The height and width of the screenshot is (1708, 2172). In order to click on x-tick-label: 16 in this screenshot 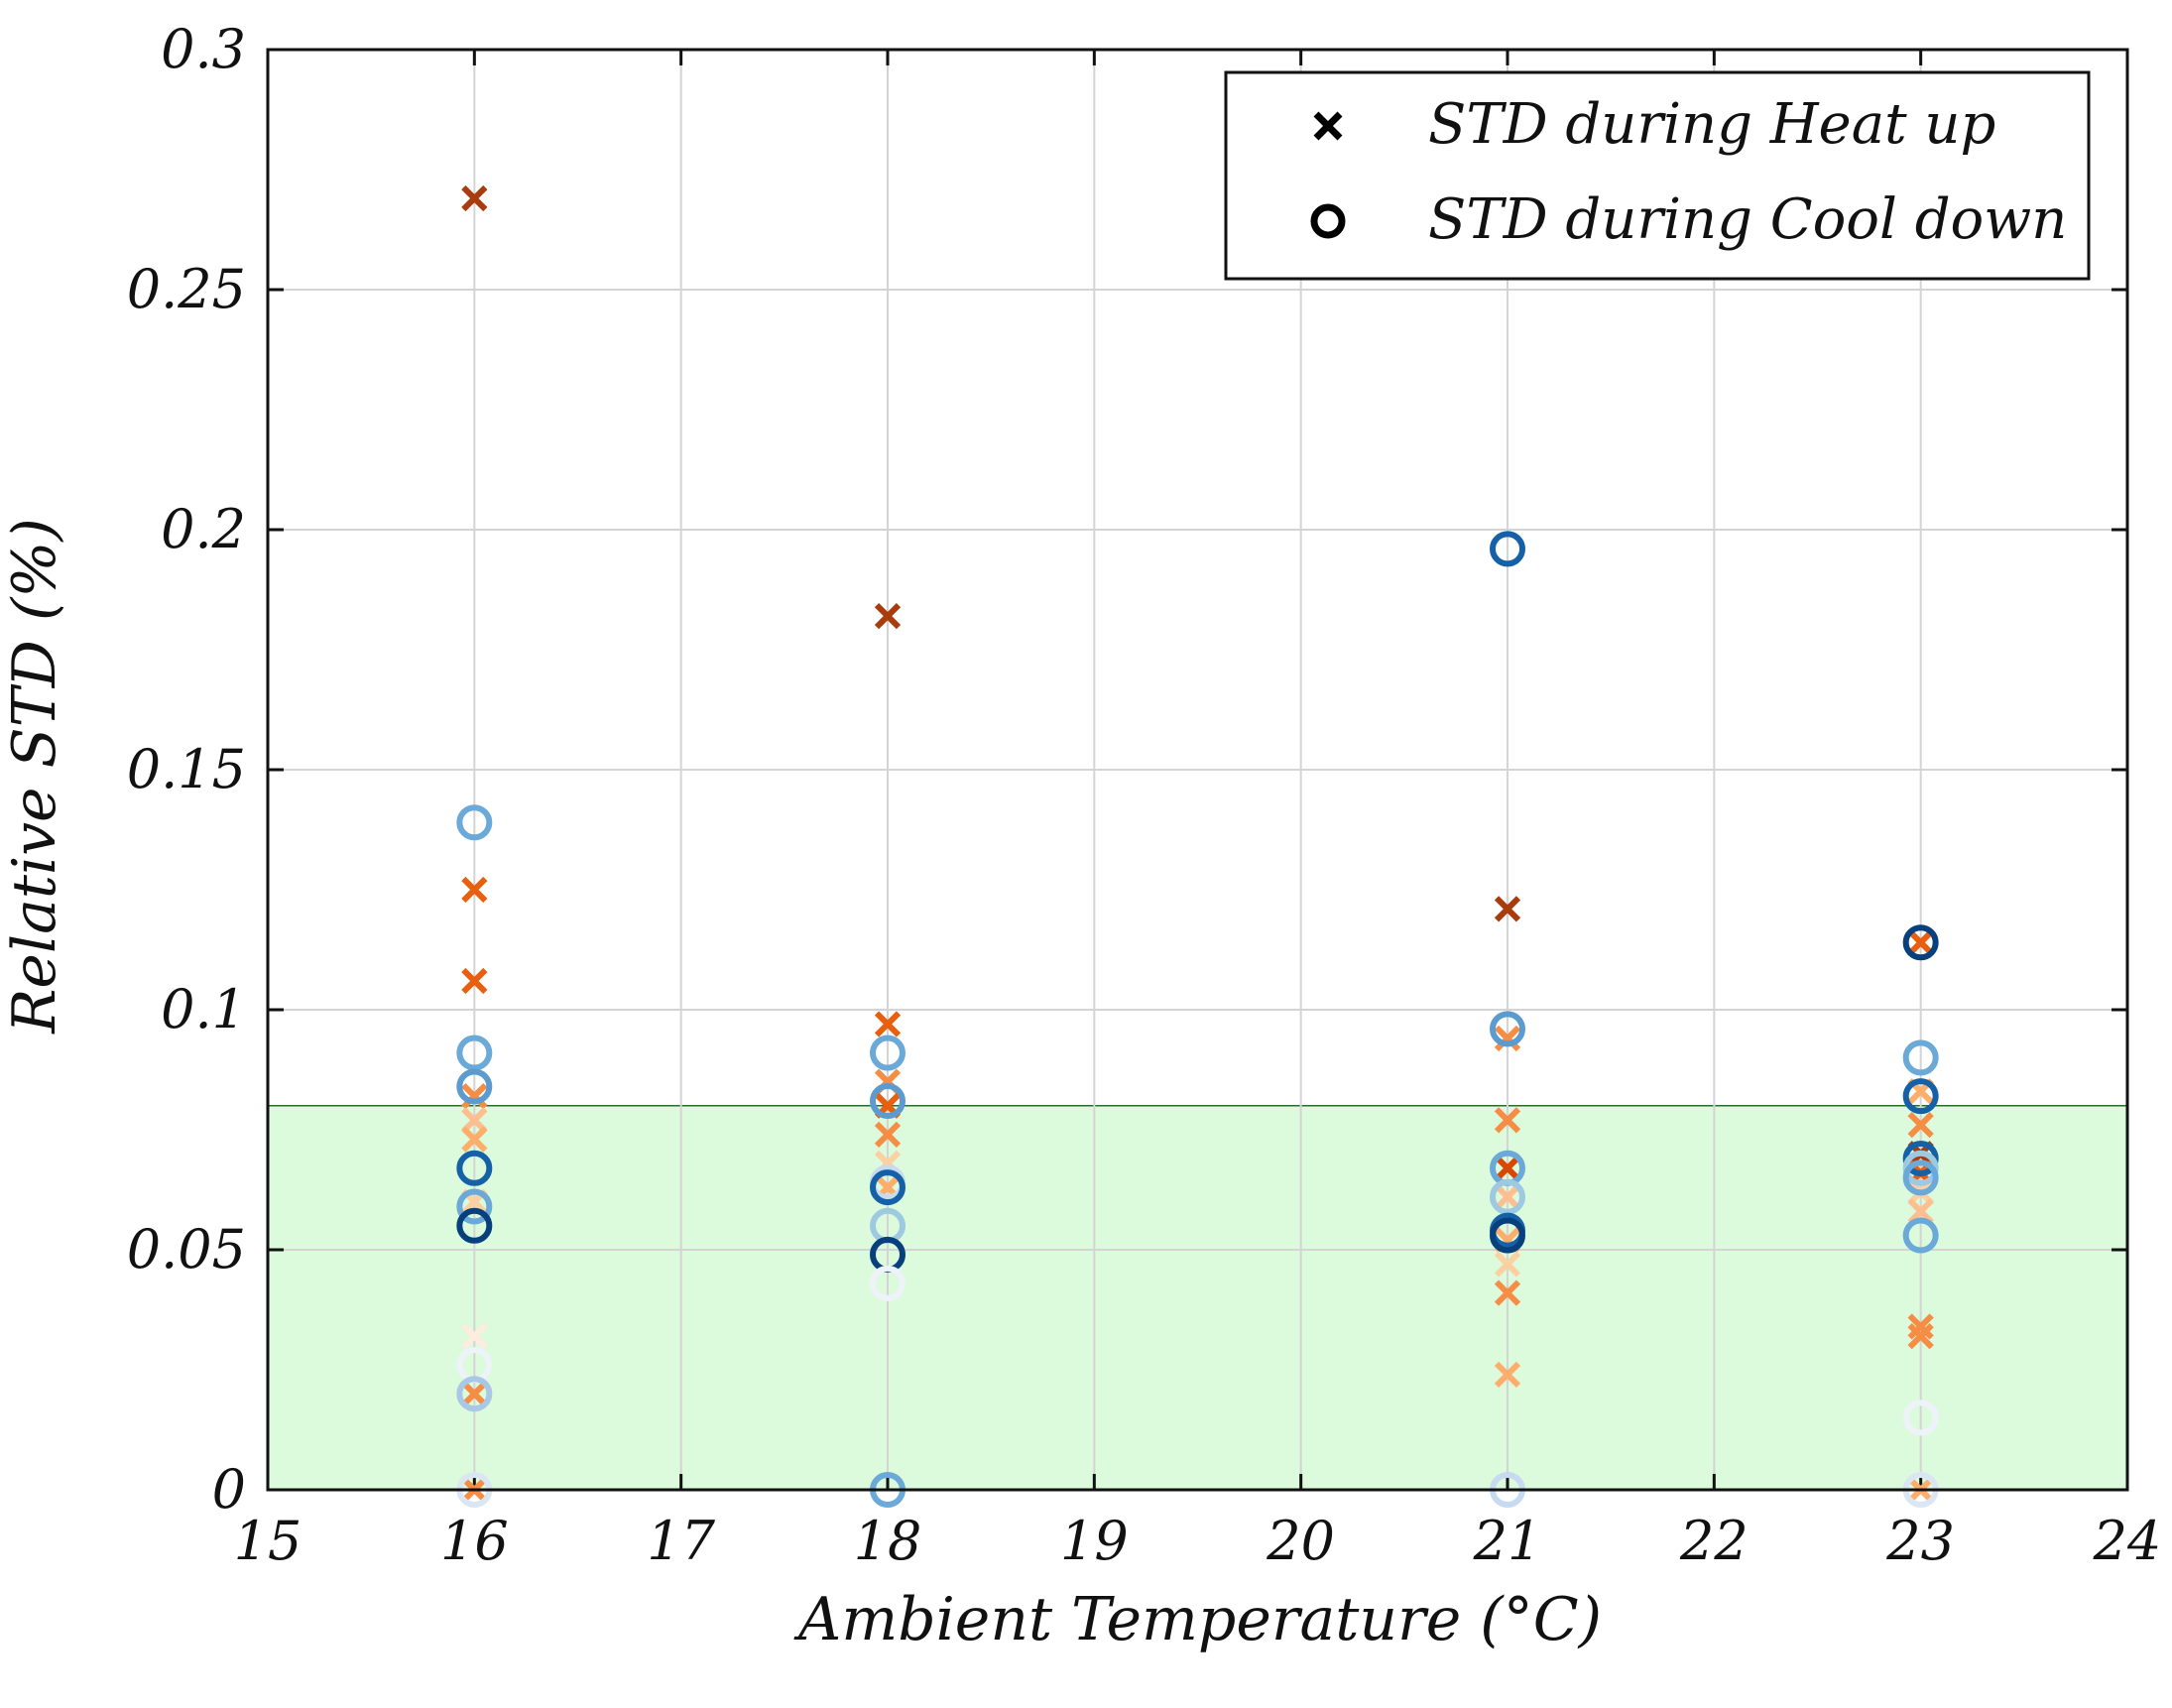, I will do `click(475, 1541)`.